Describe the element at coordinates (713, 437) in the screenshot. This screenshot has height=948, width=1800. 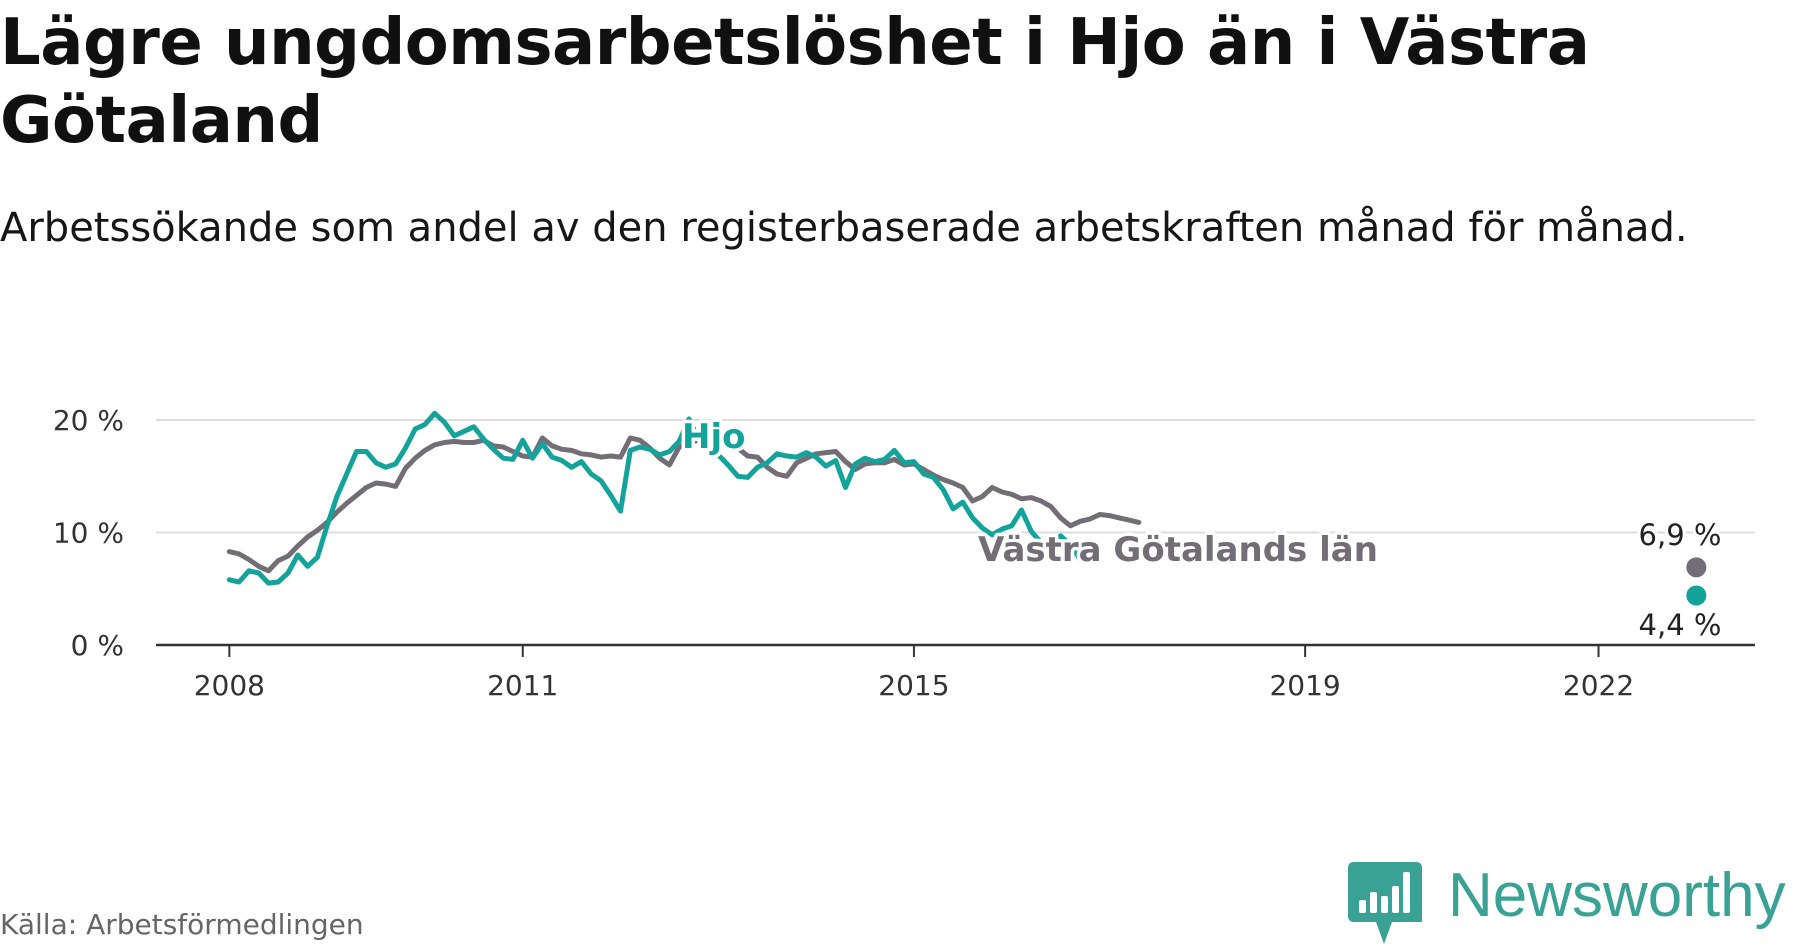
I see `series-label-hjo: Hjo` at that location.